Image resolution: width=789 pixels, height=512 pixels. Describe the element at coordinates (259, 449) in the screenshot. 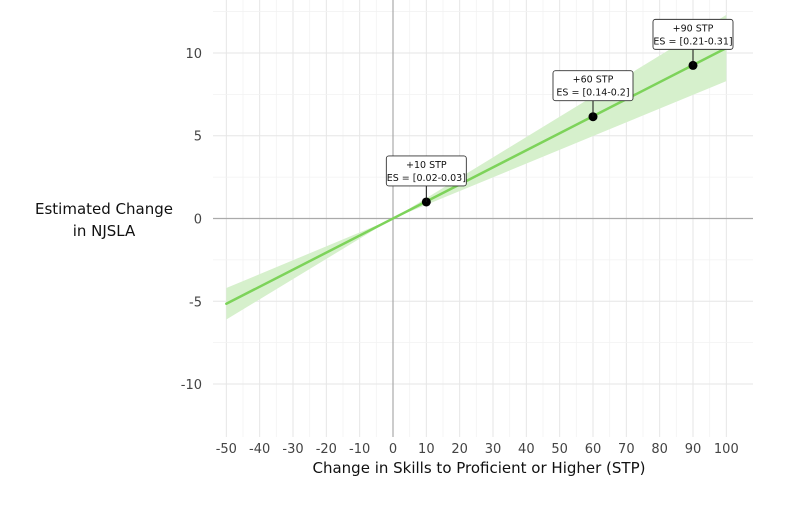

I see `x-tick-label: -40` at that location.